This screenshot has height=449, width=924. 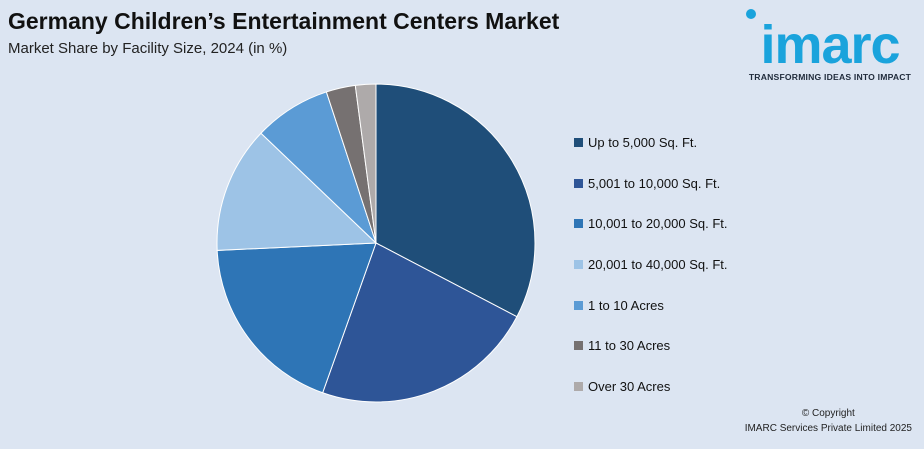 I want to click on legend-item: 11 to 30 Acres, so click(x=694, y=345).